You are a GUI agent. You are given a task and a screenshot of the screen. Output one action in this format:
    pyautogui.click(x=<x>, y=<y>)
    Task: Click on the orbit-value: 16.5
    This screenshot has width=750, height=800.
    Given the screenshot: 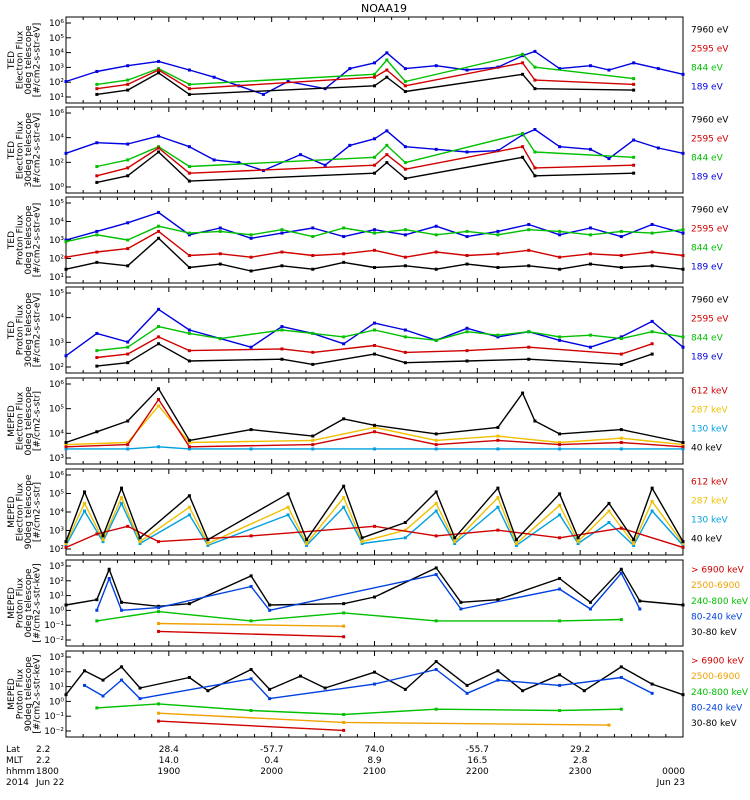 What is the action you would take?
    pyautogui.click(x=477, y=761)
    